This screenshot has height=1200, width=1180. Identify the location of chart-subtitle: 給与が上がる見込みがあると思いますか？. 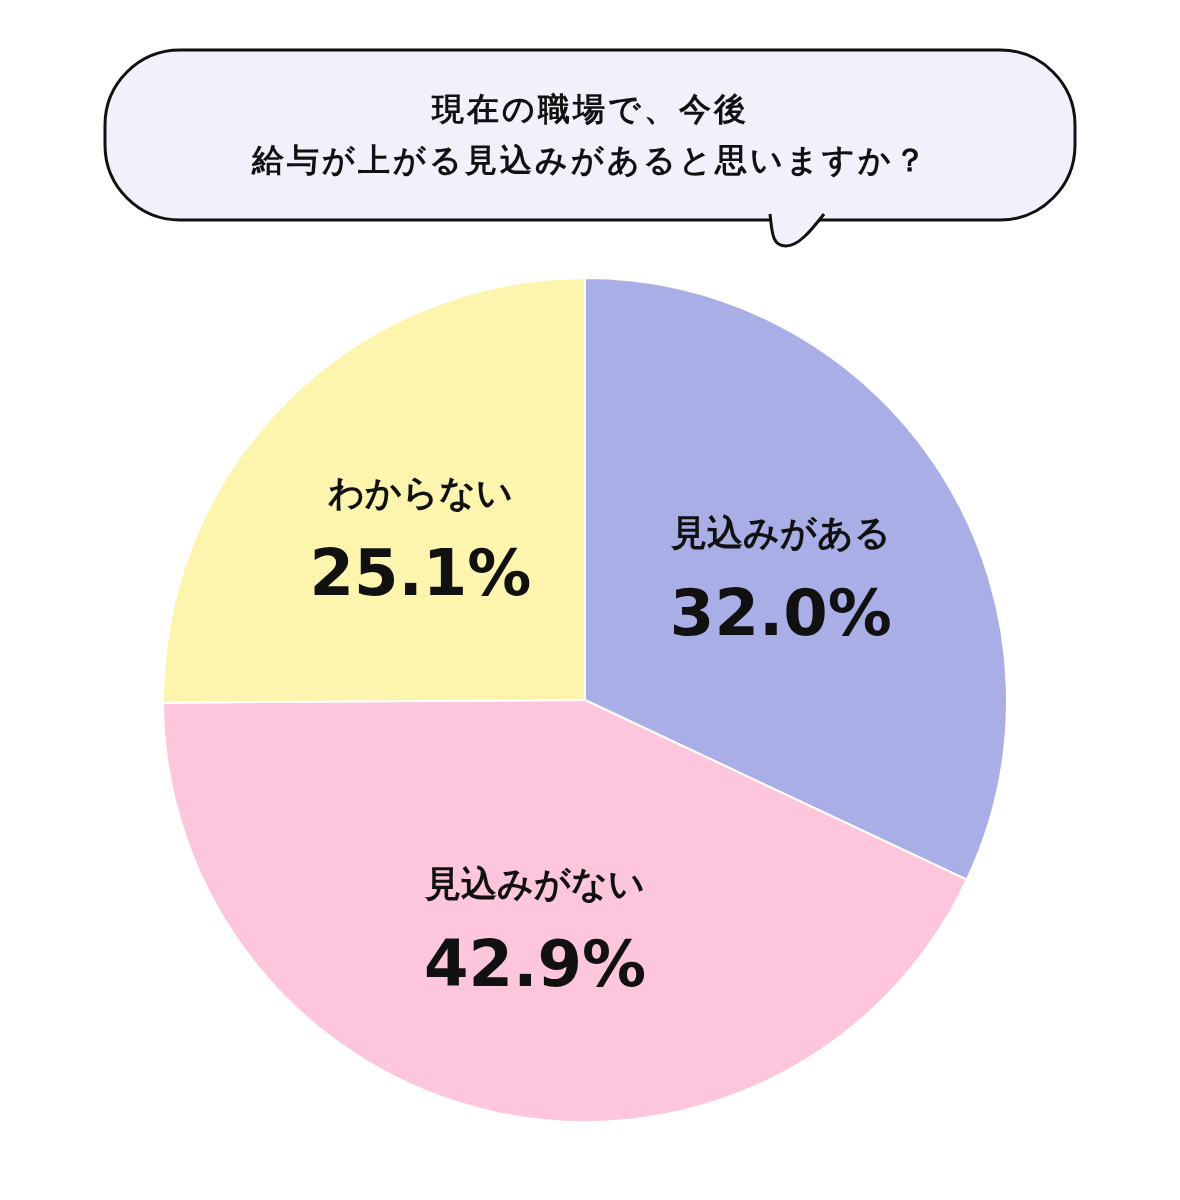
(590, 160).